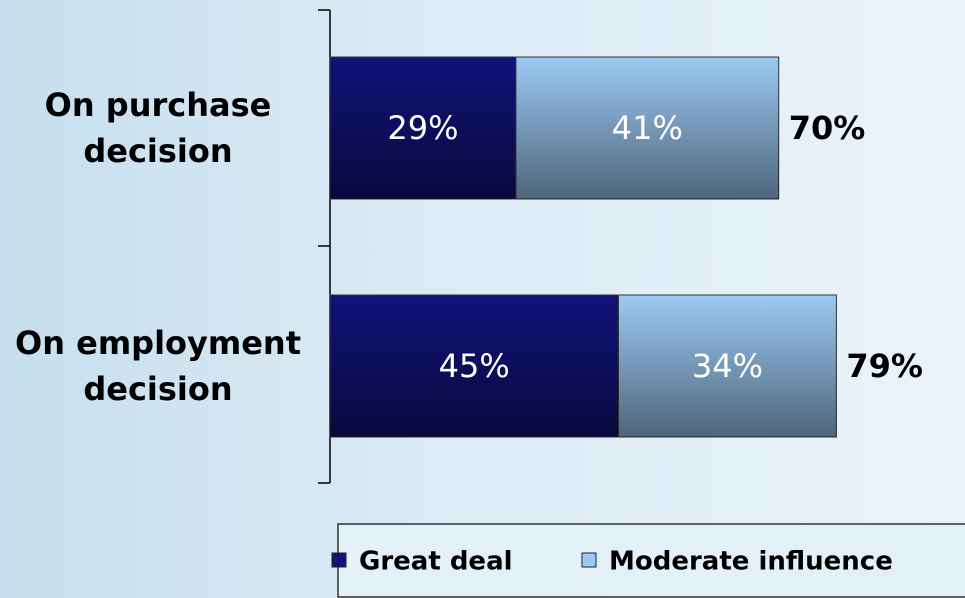  What do you see at coordinates (751, 562) in the screenshot?
I see `legend-label: Moderate influence` at bounding box center [751, 562].